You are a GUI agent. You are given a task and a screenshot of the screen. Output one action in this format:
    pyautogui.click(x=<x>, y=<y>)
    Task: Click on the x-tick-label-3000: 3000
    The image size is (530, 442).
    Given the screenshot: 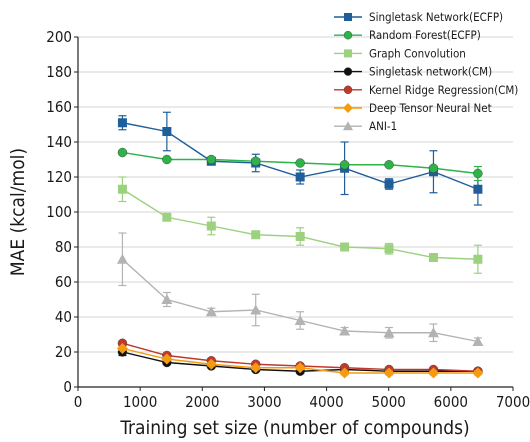 What is the action you would take?
    pyautogui.click(x=264, y=402)
    